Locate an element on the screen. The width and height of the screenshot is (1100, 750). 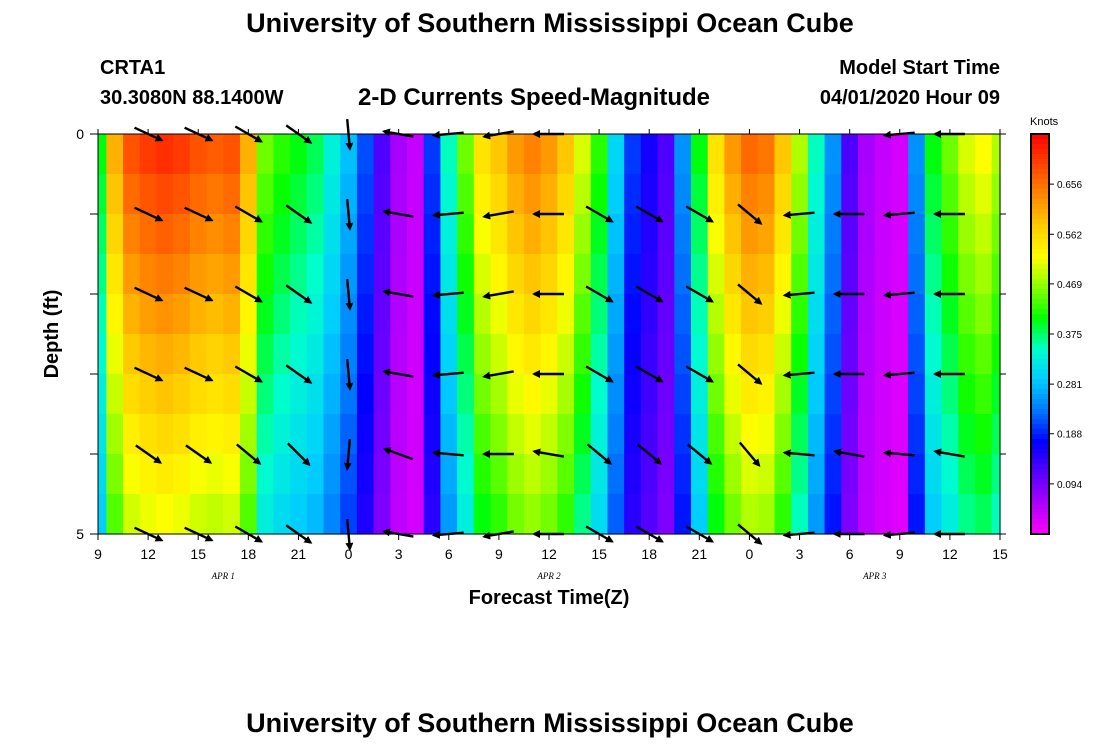
x-tick-label: 15 is located at coordinates (198, 554).